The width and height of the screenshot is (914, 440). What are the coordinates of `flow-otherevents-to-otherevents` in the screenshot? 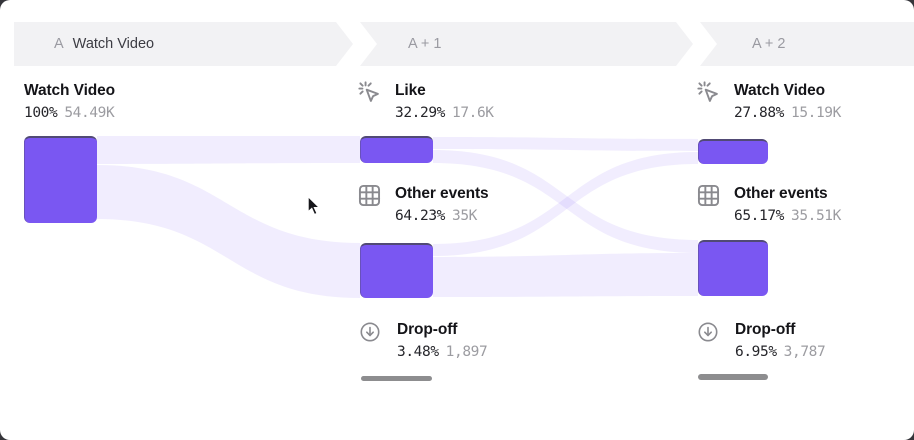 It's located at (565, 275).